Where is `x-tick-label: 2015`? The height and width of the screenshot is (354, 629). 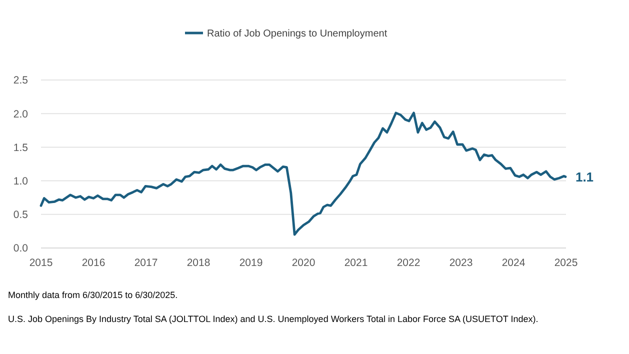 x-tick-label: 2015 is located at coordinates (41, 263).